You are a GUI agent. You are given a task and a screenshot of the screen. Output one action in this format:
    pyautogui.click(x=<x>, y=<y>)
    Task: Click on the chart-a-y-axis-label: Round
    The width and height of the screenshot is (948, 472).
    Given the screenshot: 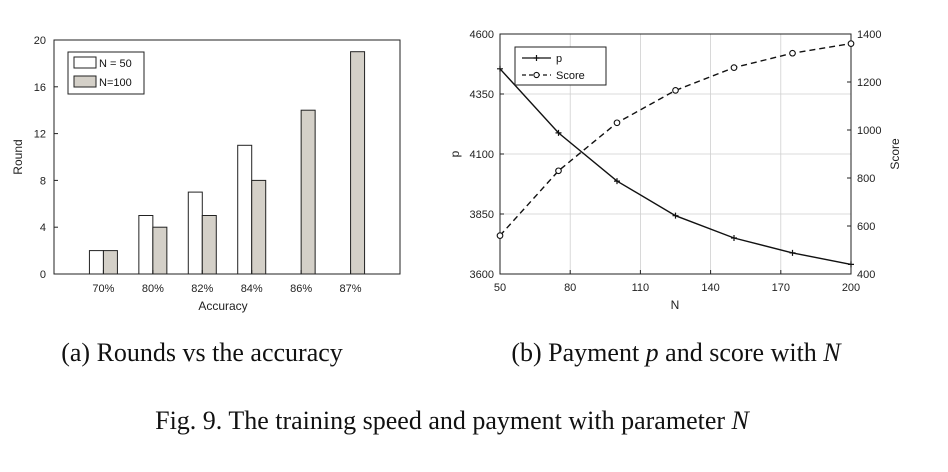 What is the action you would take?
    pyautogui.click(x=18, y=156)
    